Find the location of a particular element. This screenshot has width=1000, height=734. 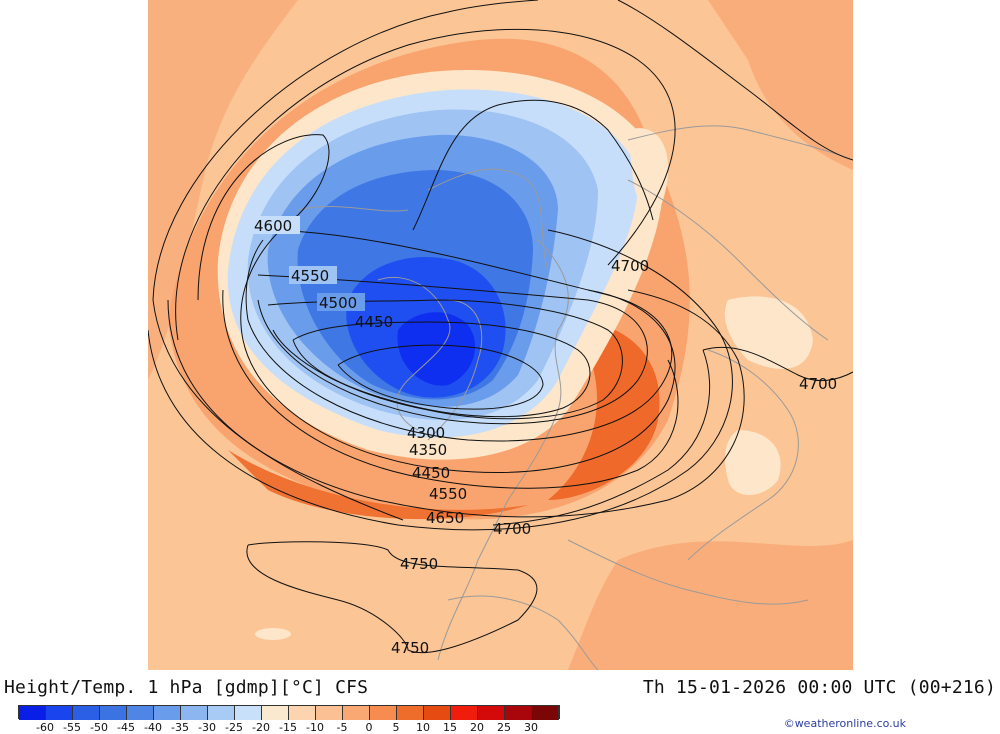

cold-core is located at coordinates (436, 349).